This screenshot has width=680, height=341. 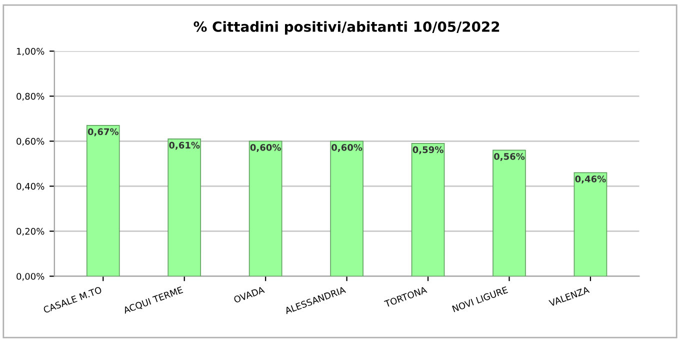 I want to click on data-label: 0,61%, so click(x=184, y=146).